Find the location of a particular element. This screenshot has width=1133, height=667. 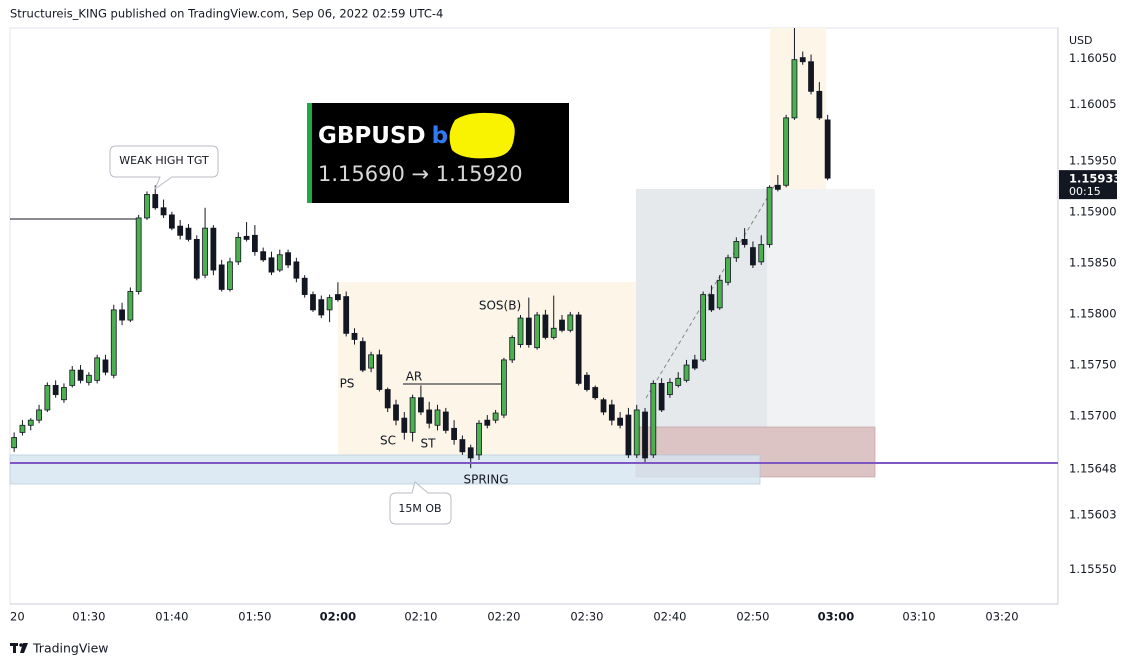

annotation: SPRING is located at coordinates (485, 480).